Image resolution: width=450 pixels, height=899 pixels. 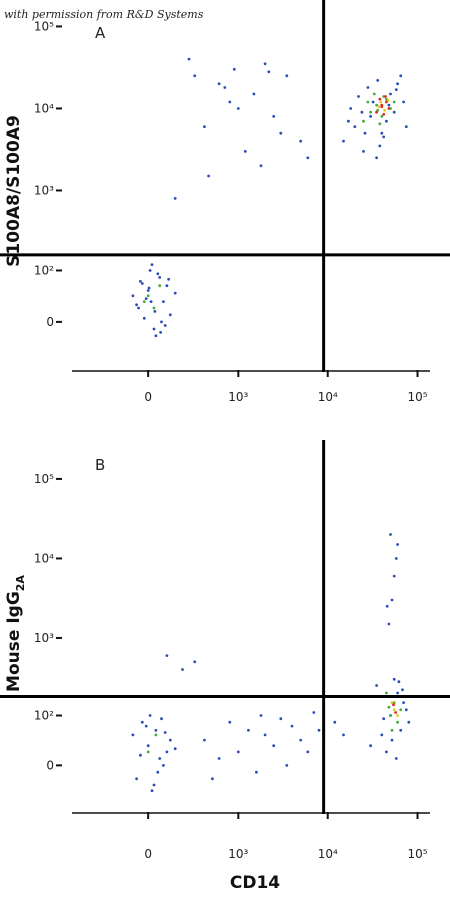 I want to click on x-tick-label: 10⁴, so click(x=328, y=854).